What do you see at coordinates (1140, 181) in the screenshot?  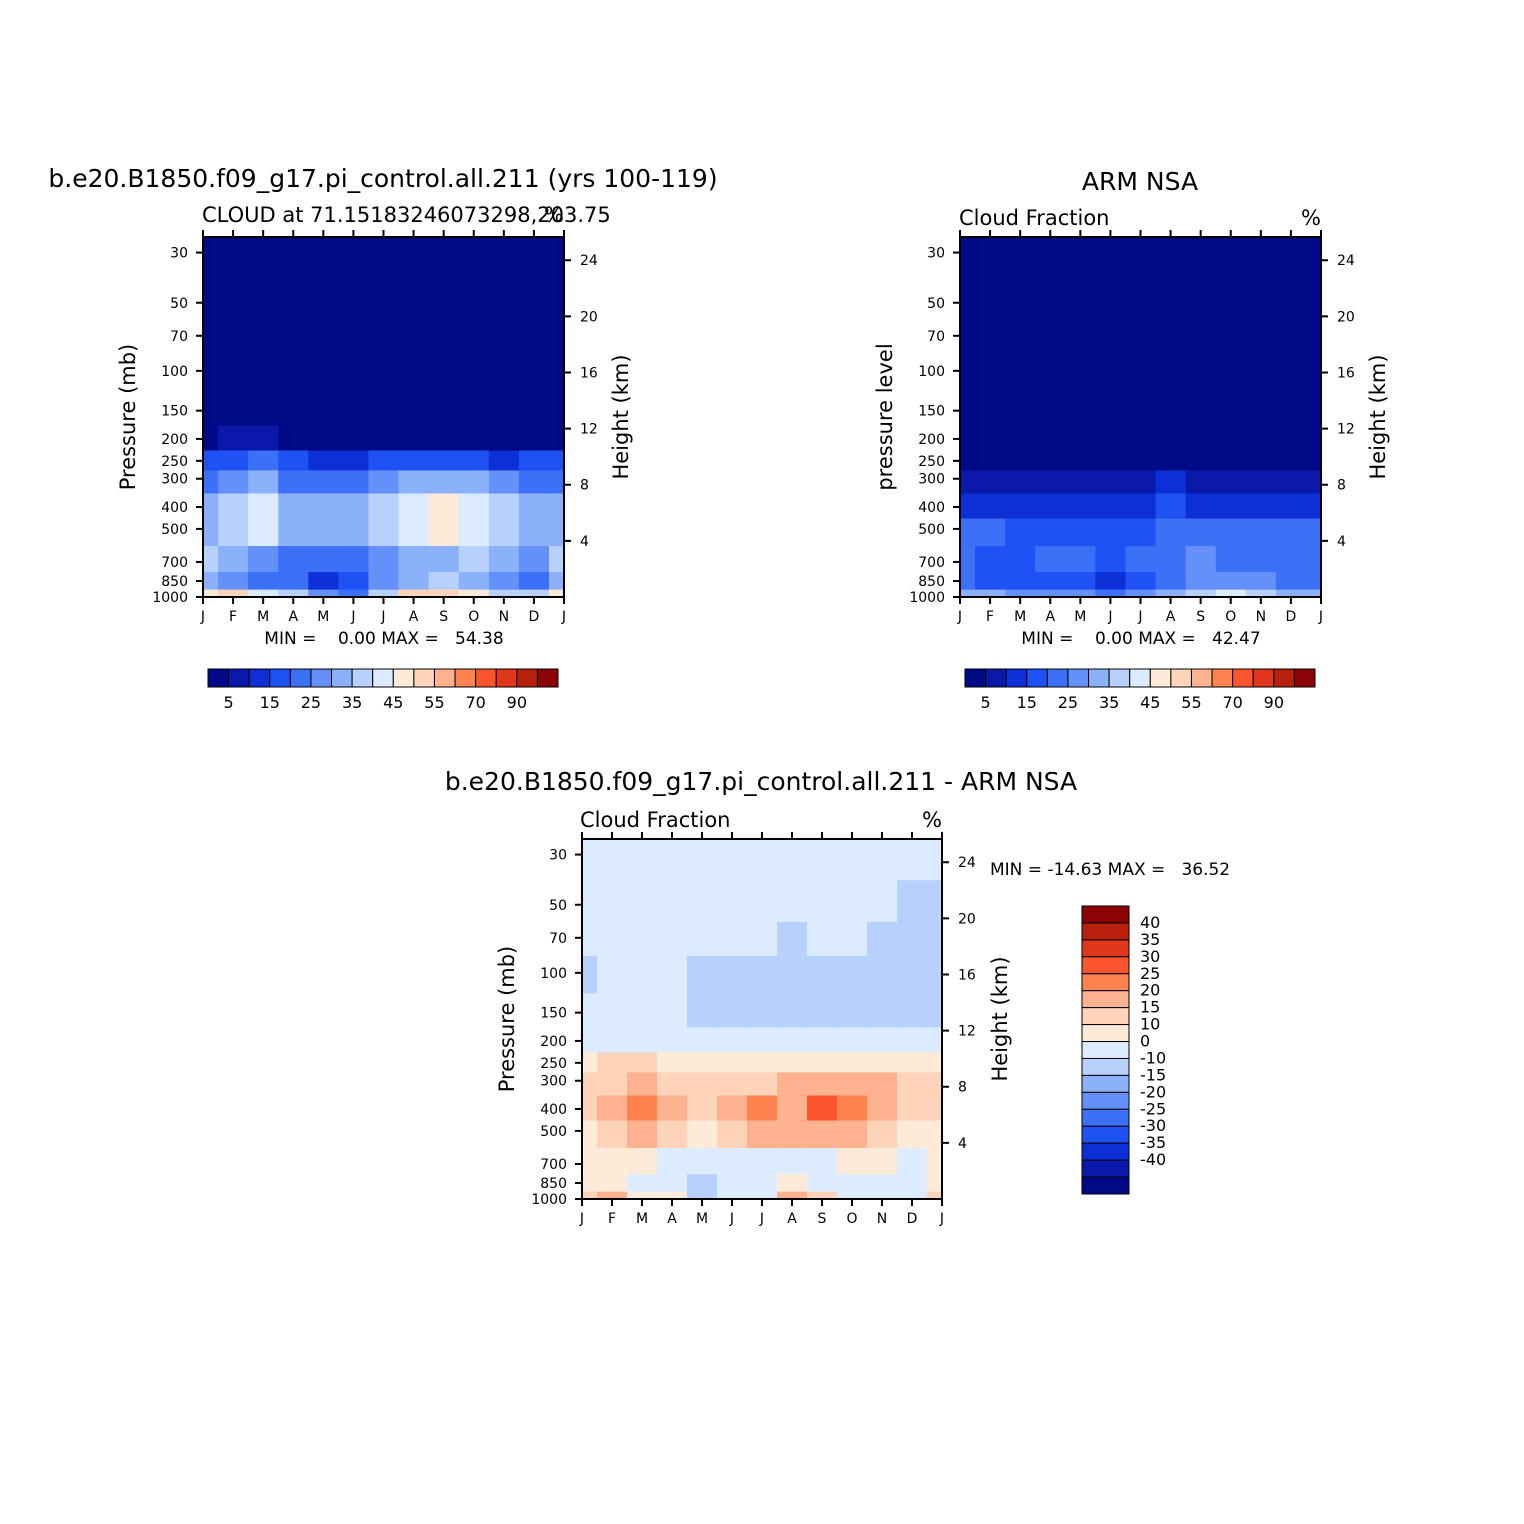 I see `panel-obs-title: ARM NSA` at bounding box center [1140, 181].